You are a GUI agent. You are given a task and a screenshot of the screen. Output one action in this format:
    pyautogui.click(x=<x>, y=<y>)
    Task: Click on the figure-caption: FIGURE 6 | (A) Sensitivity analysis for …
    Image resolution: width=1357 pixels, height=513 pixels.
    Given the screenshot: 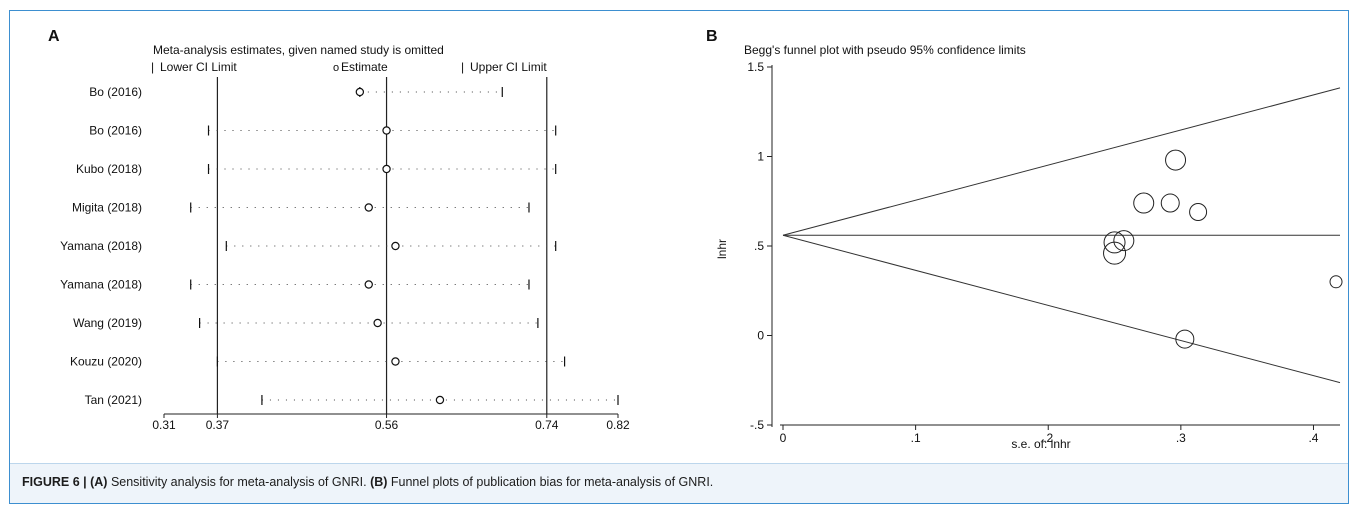 What is the action you would take?
    pyautogui.click(x=679, y=483)
    